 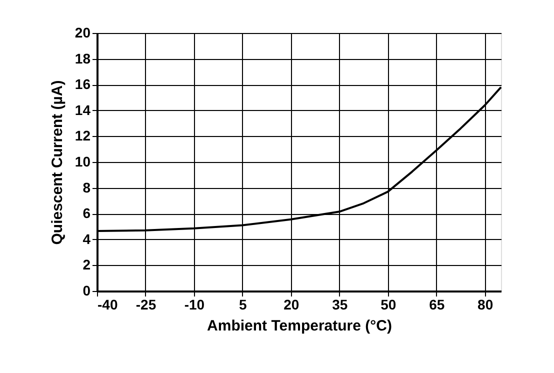 What do you see at coordinates (340, 304) in the screenshot?
I see `x-tick-label: 35` at bounding box center [340, 304].